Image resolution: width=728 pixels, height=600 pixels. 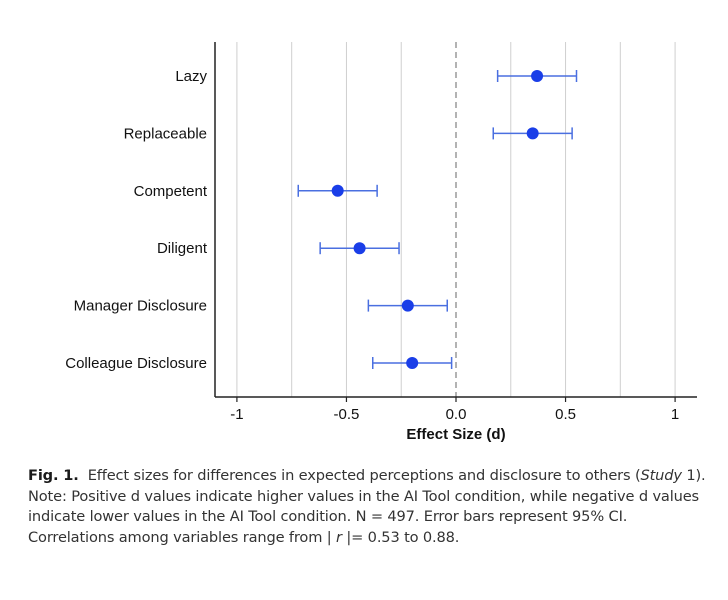 What do you see at coordinates (236, 414) in the screenshot?
I see `x-tick-label-0: -1` at bounding box center [236, 414].